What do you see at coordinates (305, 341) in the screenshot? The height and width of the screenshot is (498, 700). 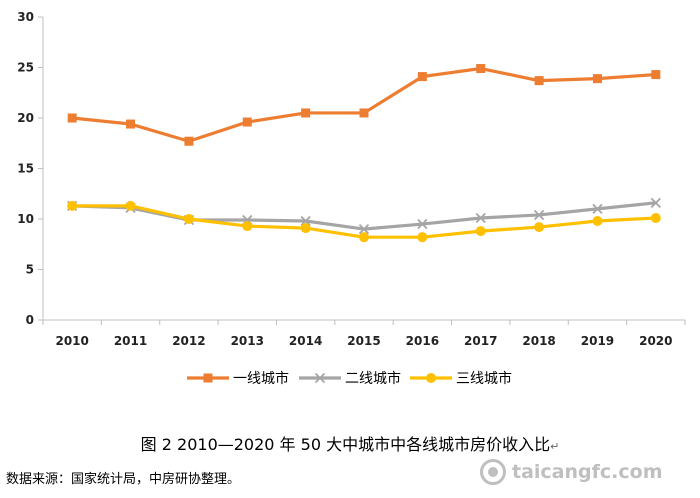 I see `x-tick-label: 2014` at bounding box center [305, 341].